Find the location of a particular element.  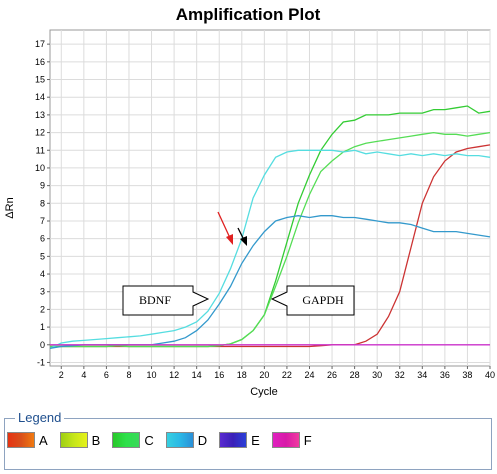

legend-label-c: C is located at coordinates (149, 440).